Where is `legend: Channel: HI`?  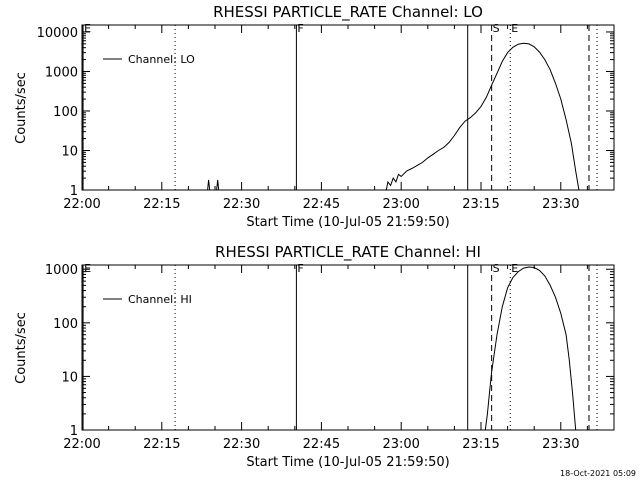
legend: Channel: HI is located at coordinates (147, 299).